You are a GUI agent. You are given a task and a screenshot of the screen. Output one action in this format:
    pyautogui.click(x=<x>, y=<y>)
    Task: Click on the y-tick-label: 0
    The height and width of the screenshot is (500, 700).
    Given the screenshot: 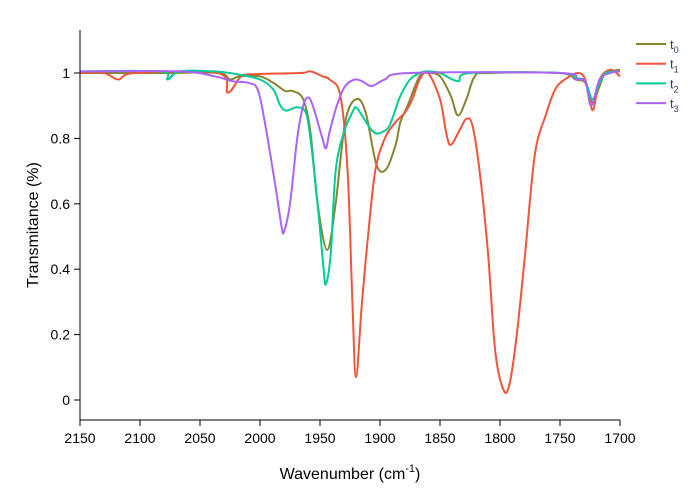 What is the action you would take?
    pyautogui.click(x=66, y=400)
    